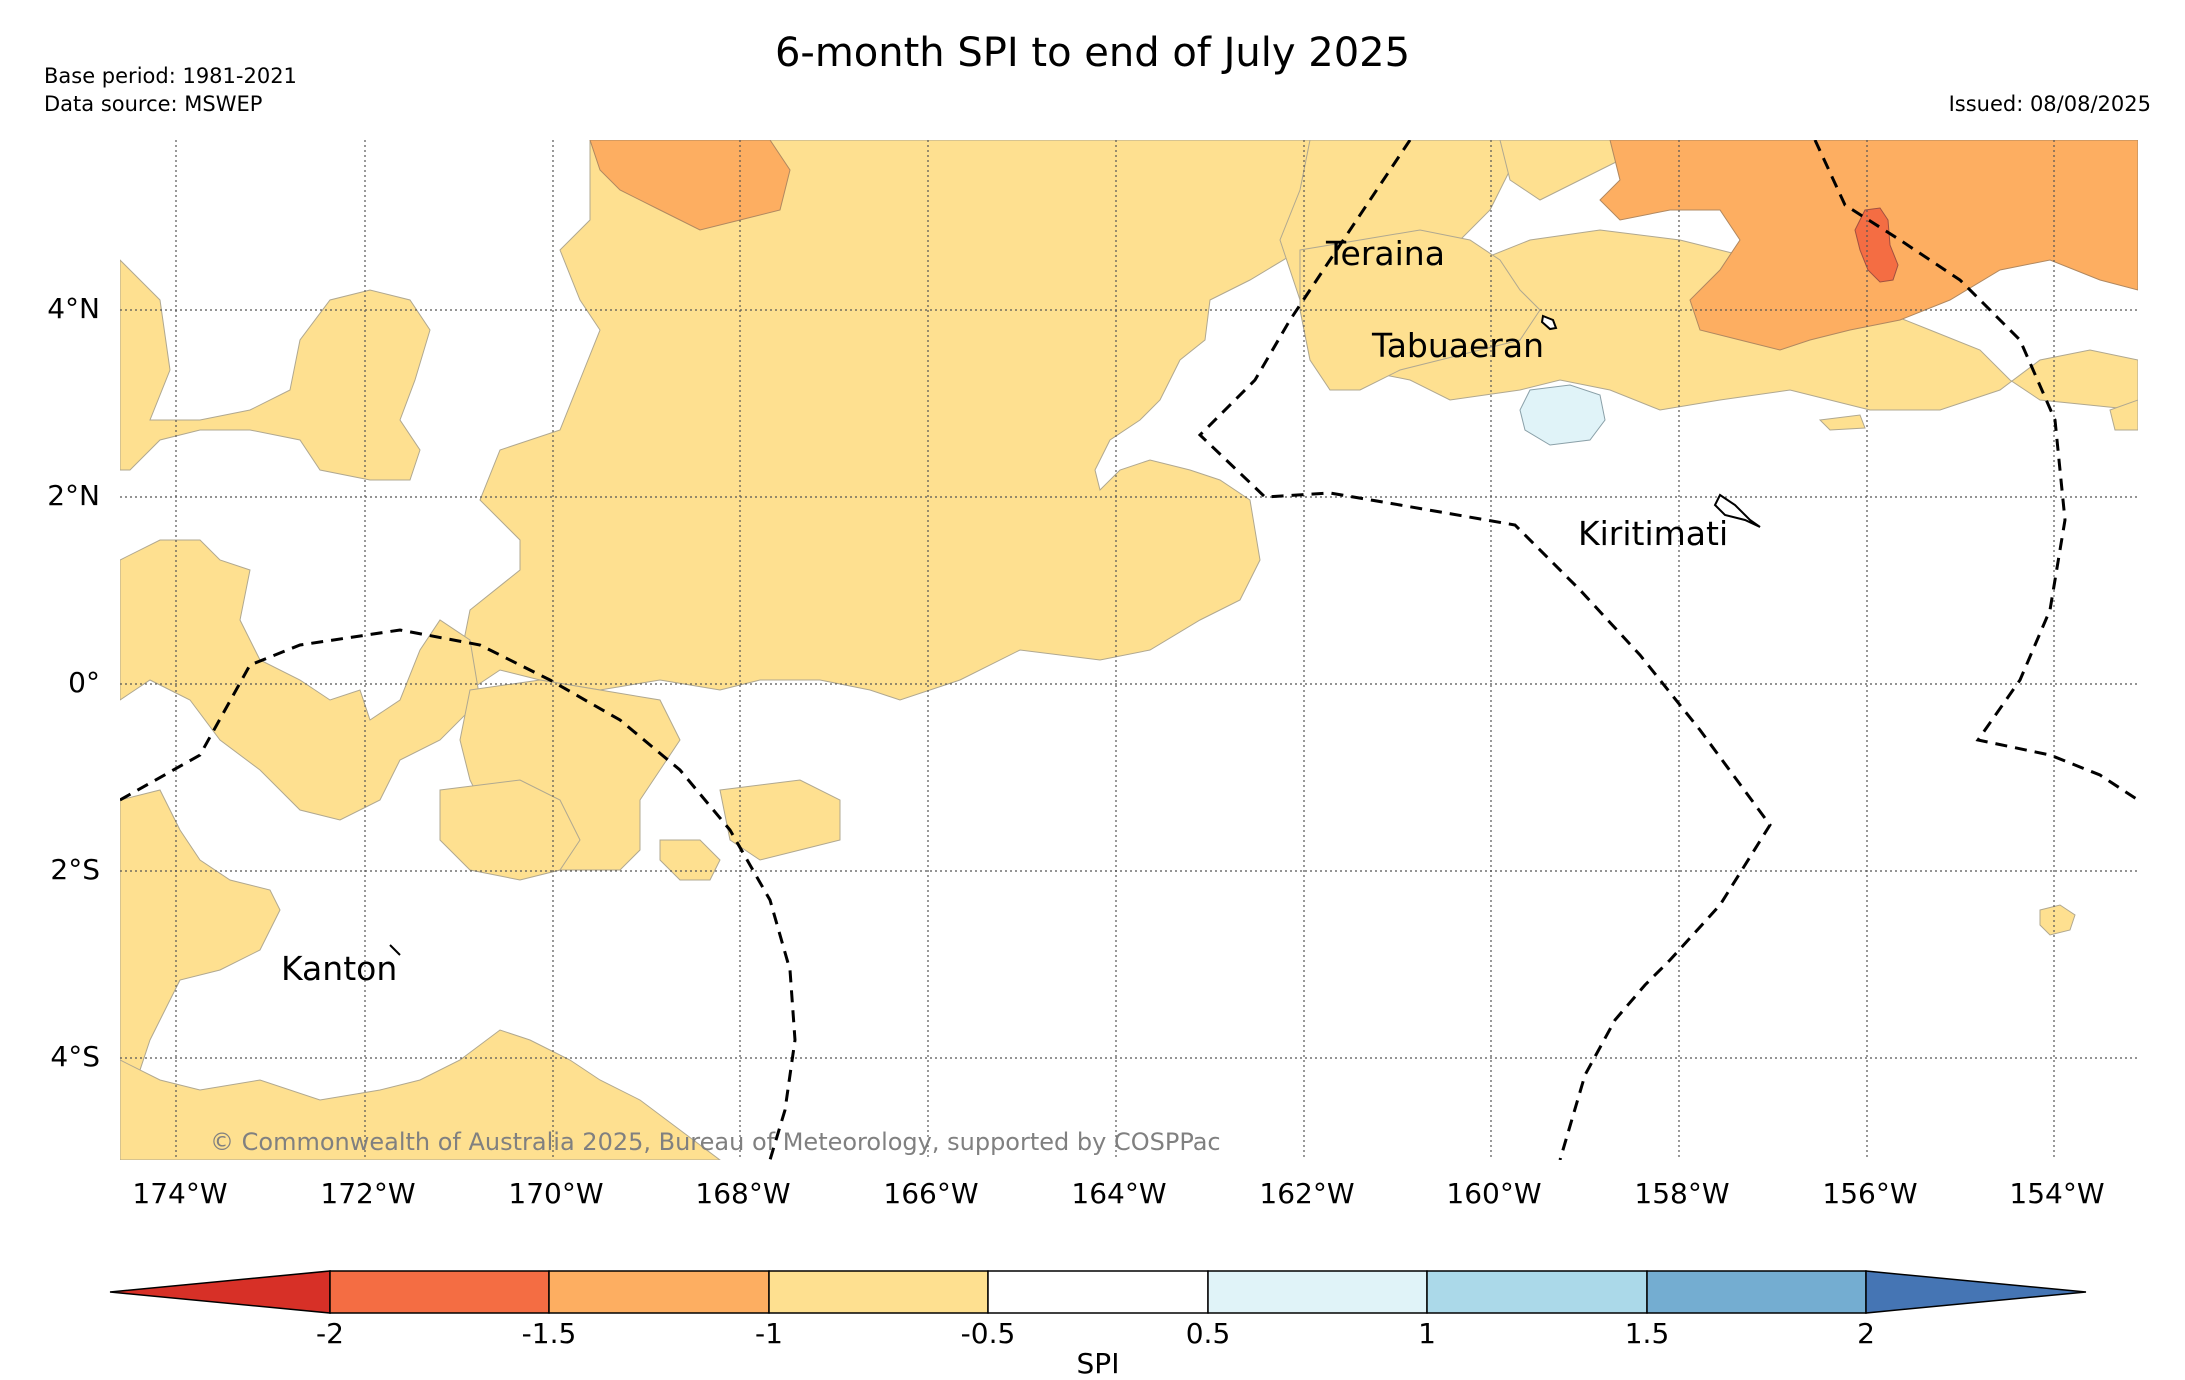 Image resolution: width=2185 pixels, height=1380 pixels. What do you see at coordinates (1208, 1333) in the screenshot?
I see `colorbar-tick-label: 0.5` at bounding box center [1208, 1333].